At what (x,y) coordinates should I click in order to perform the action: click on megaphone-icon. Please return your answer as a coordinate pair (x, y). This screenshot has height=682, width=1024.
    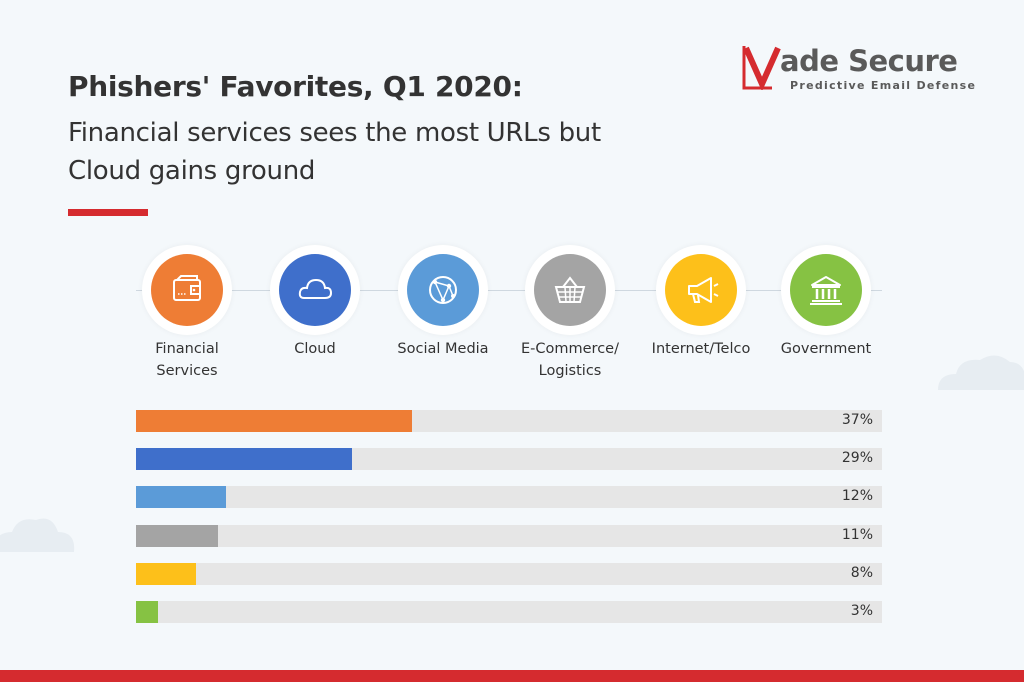
    Looking at the image, I should click on (701, 290).